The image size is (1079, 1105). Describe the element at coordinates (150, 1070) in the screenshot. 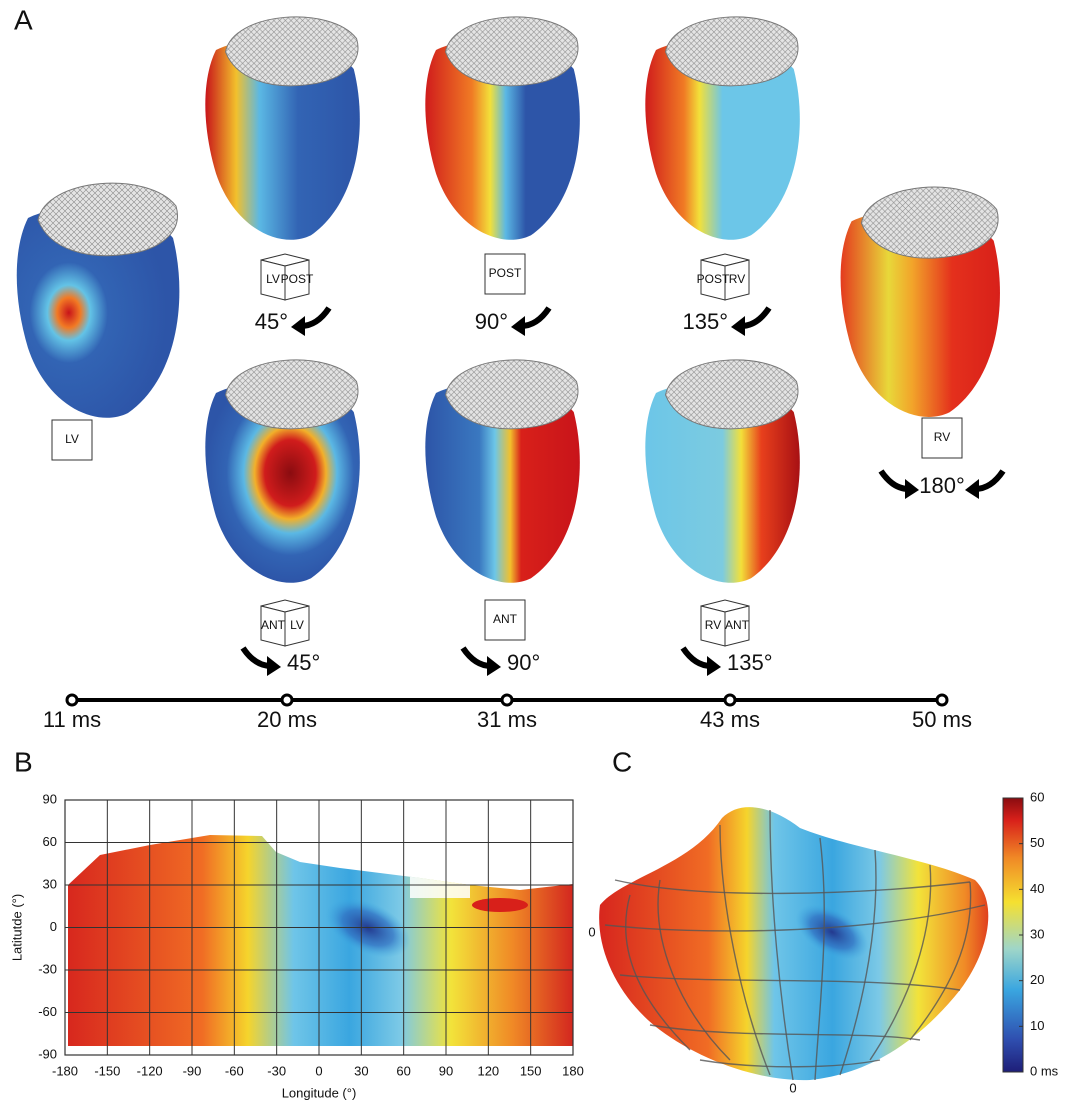

I see `x-tick-label: -120` at that location.